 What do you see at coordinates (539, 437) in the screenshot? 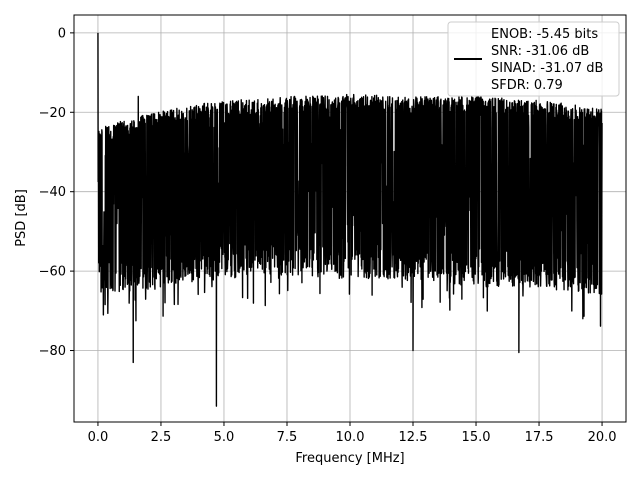
I see `x-tick-label: 17.5` at bounding box center [539, 437].